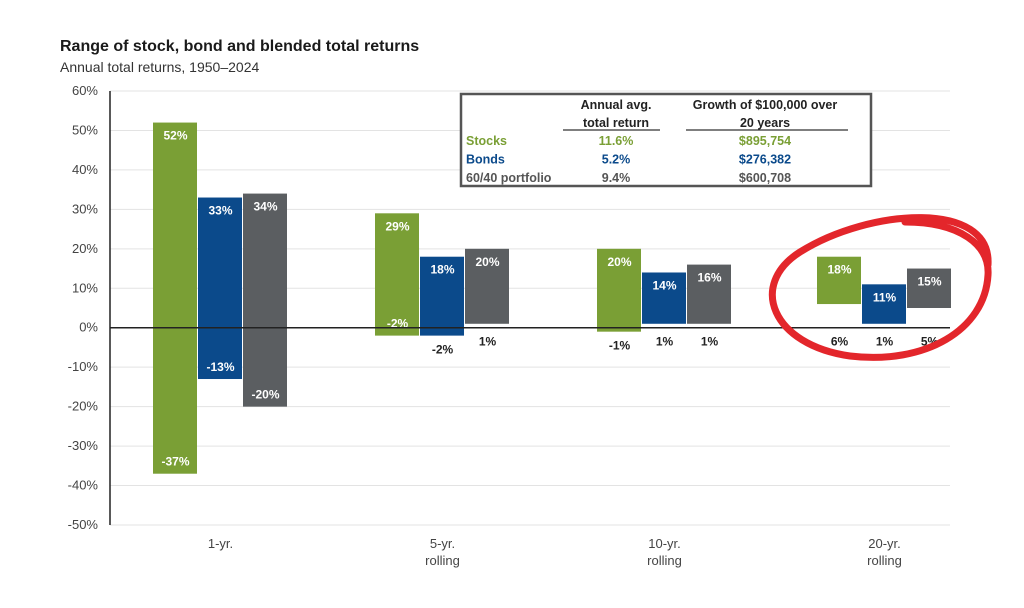 The width and height of the screenshot is (1024, 608). What do you see at coordinates (397, 226) in the screenshot?
I see `bar-high-label: 29%` at bounding box center [397, 226].